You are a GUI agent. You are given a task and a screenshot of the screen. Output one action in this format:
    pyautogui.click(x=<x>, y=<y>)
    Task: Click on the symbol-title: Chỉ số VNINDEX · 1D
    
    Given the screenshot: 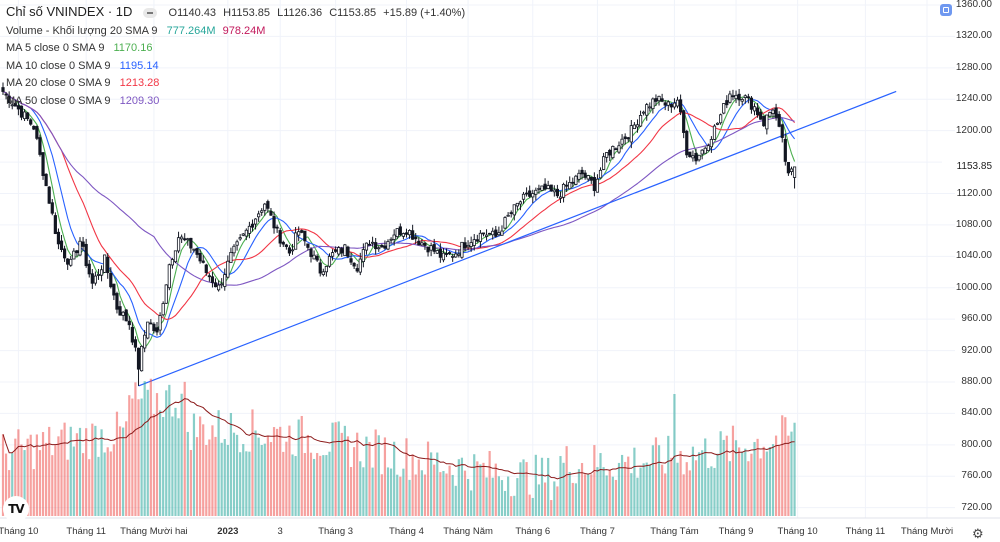 What is the action you would take?
    pyautogui.click(x=69, y=11)
    